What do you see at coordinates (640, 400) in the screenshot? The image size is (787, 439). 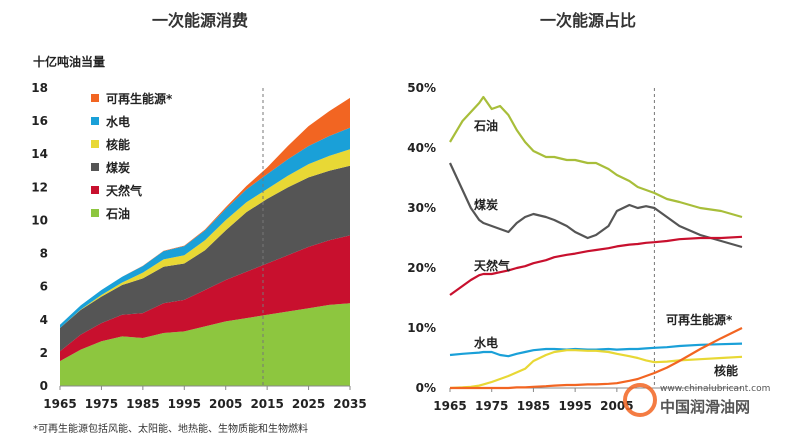 I see `watermark-logo` at bounding box center [640, 400].